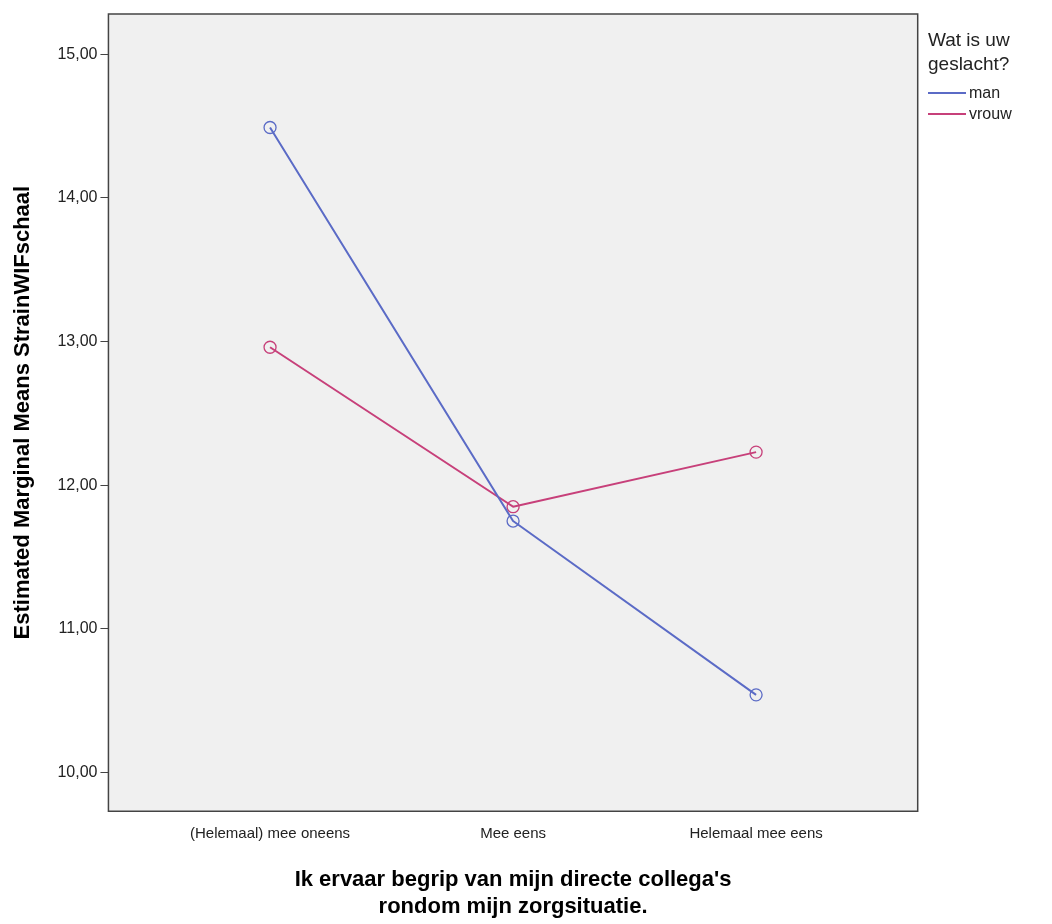  I want to click on y-tick-label: 13,00, so click(77, 340).